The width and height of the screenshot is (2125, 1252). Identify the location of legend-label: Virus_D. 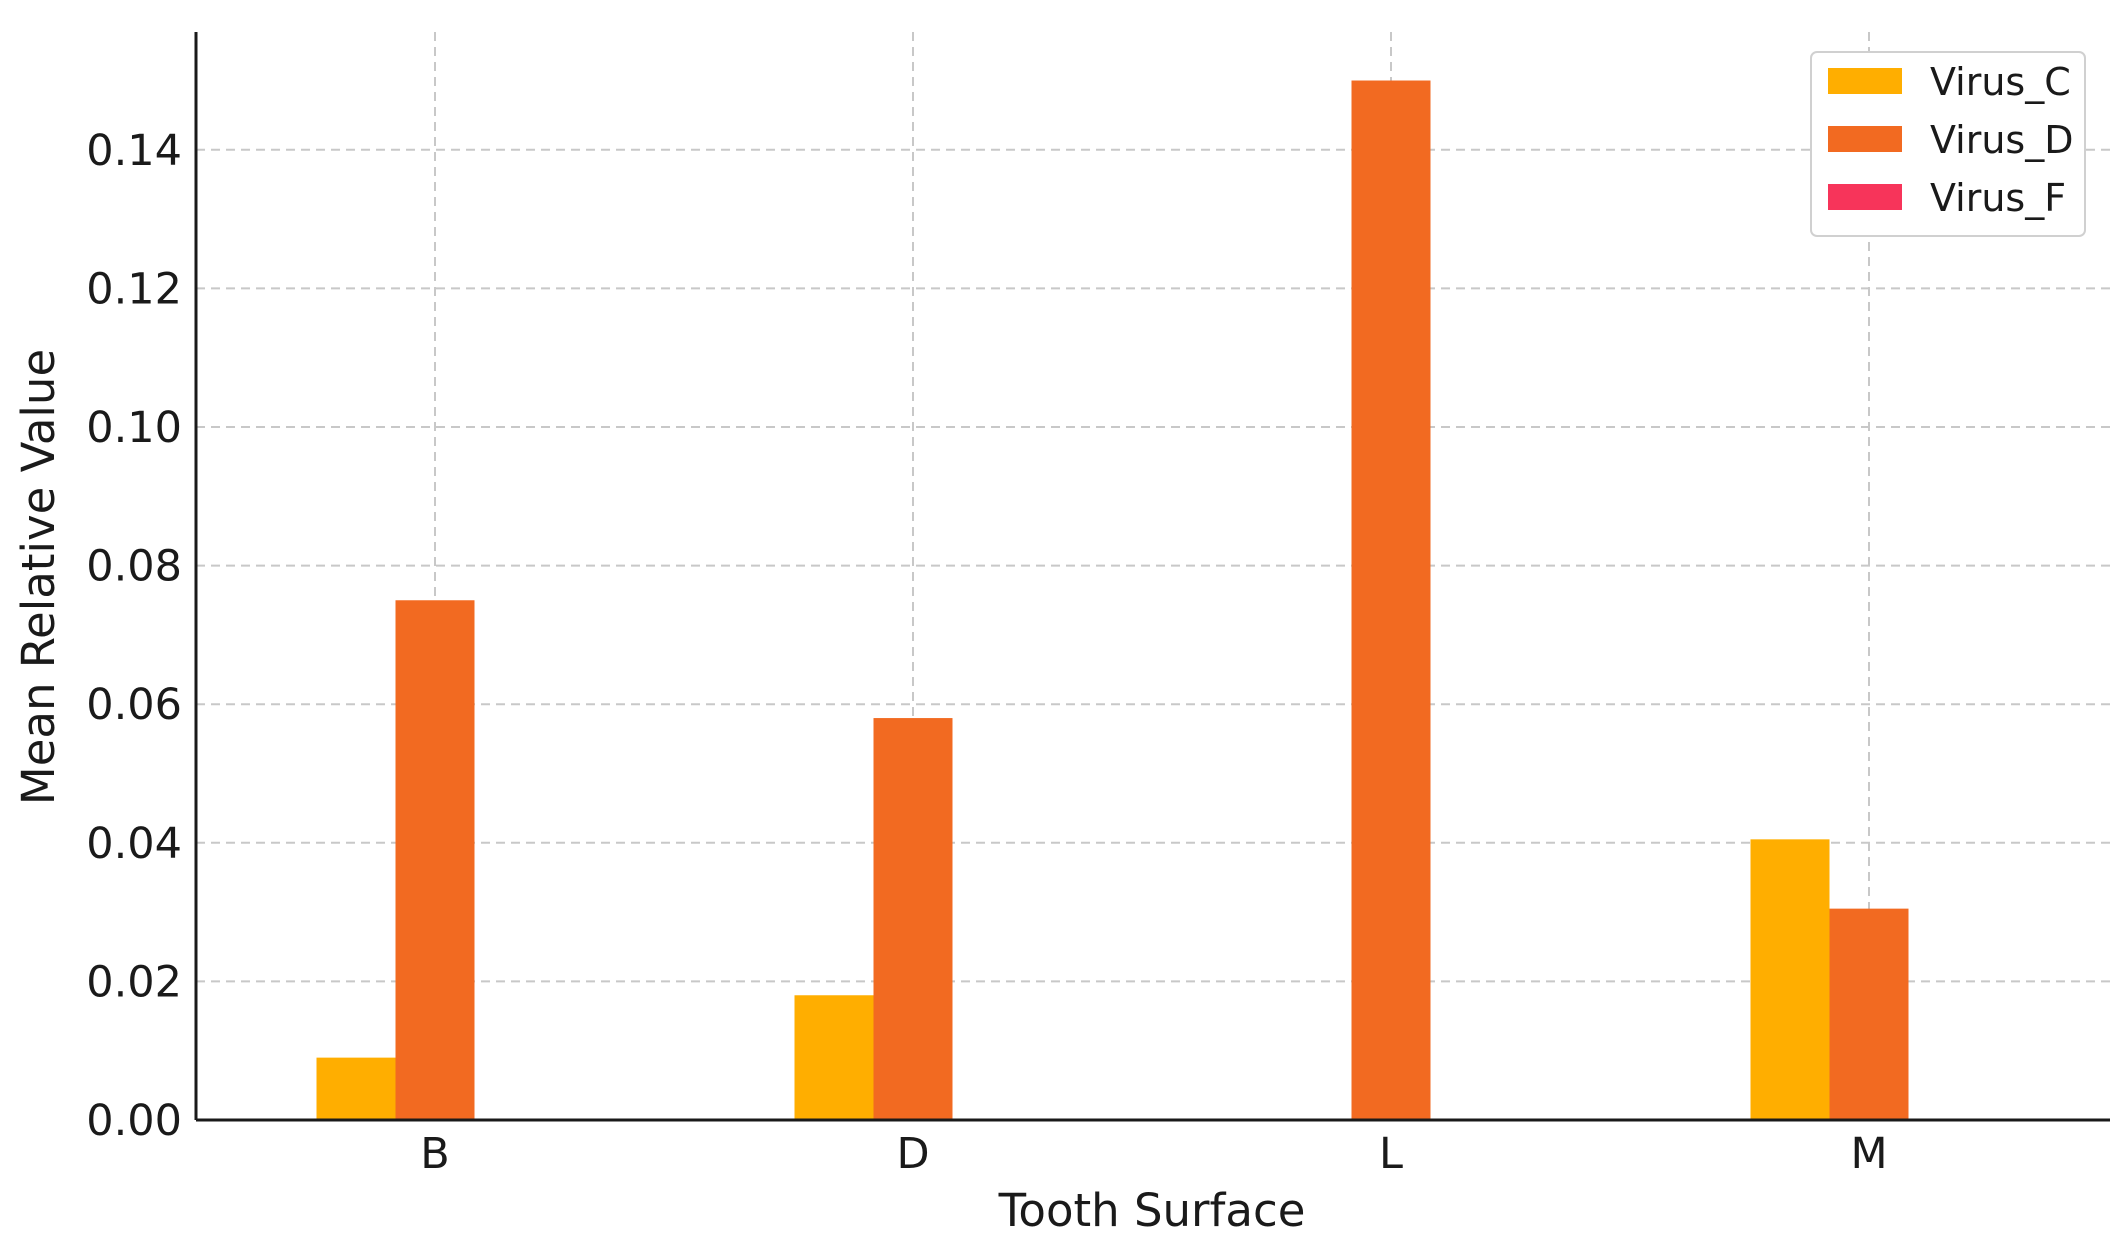
(2001, 140).